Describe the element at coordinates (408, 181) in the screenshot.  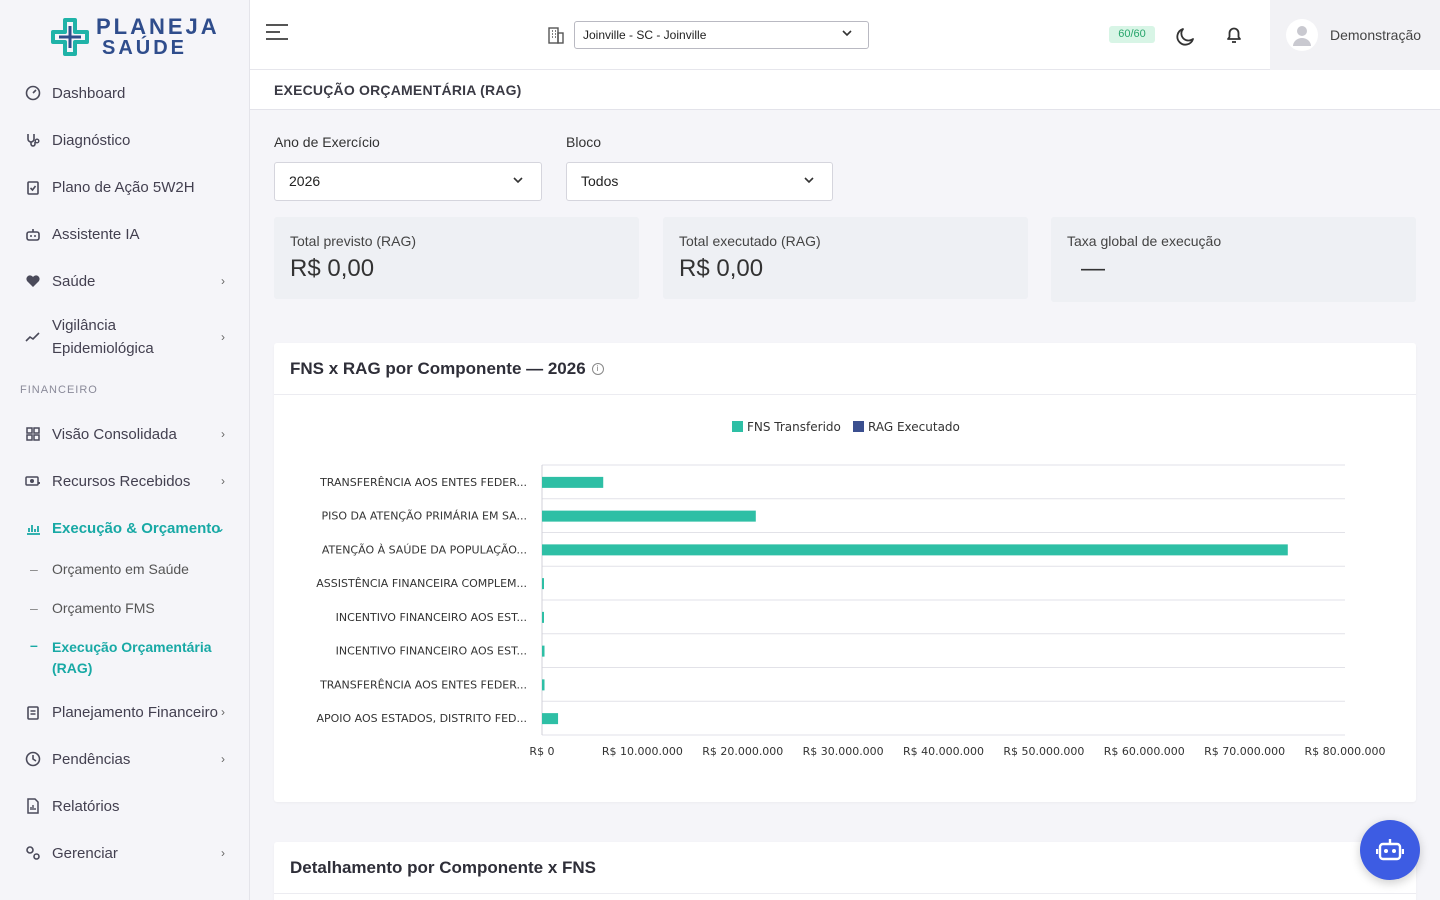
I see `year-select: 2026` at that location.